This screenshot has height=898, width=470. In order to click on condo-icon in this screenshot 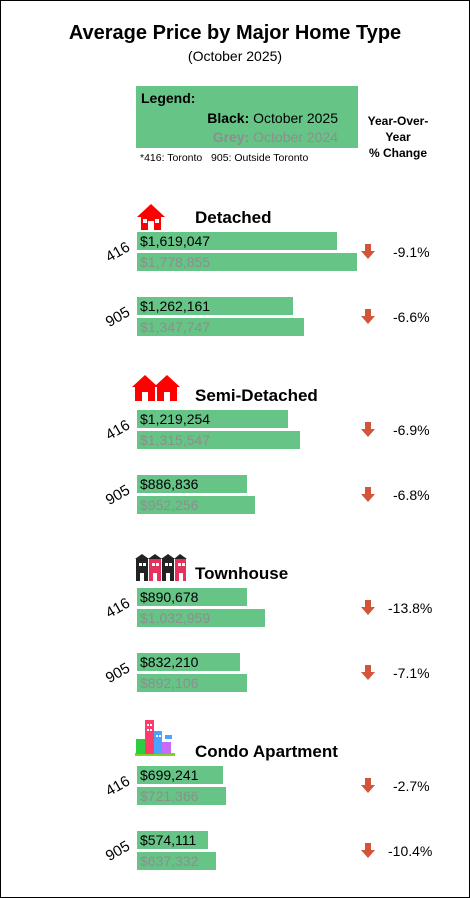, I will do `click(155, 739)`.